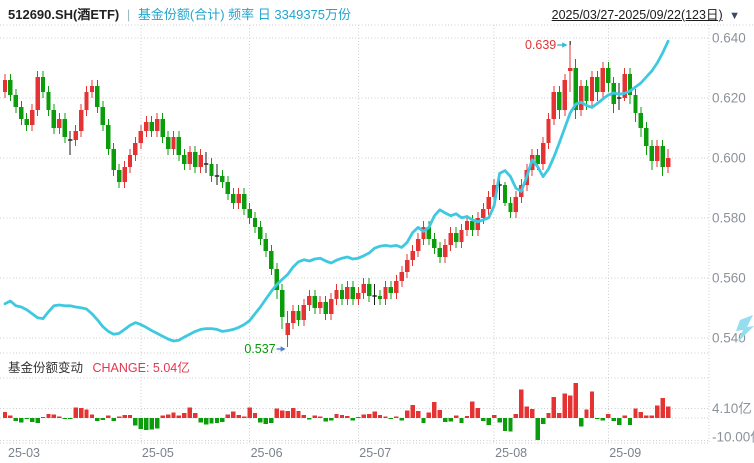 The image size is (754, 463). I want to click on chevron-down-icon: ▼, so click(734, 16).